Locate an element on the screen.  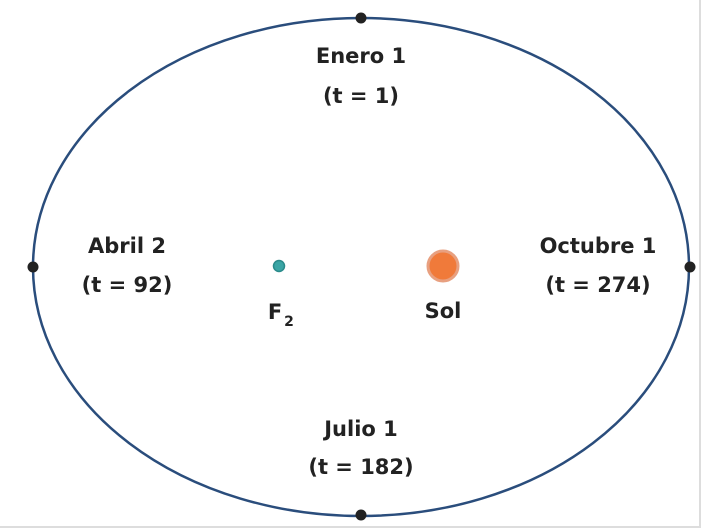
time-label: (t = 1) is located at coordinates (361, 96).